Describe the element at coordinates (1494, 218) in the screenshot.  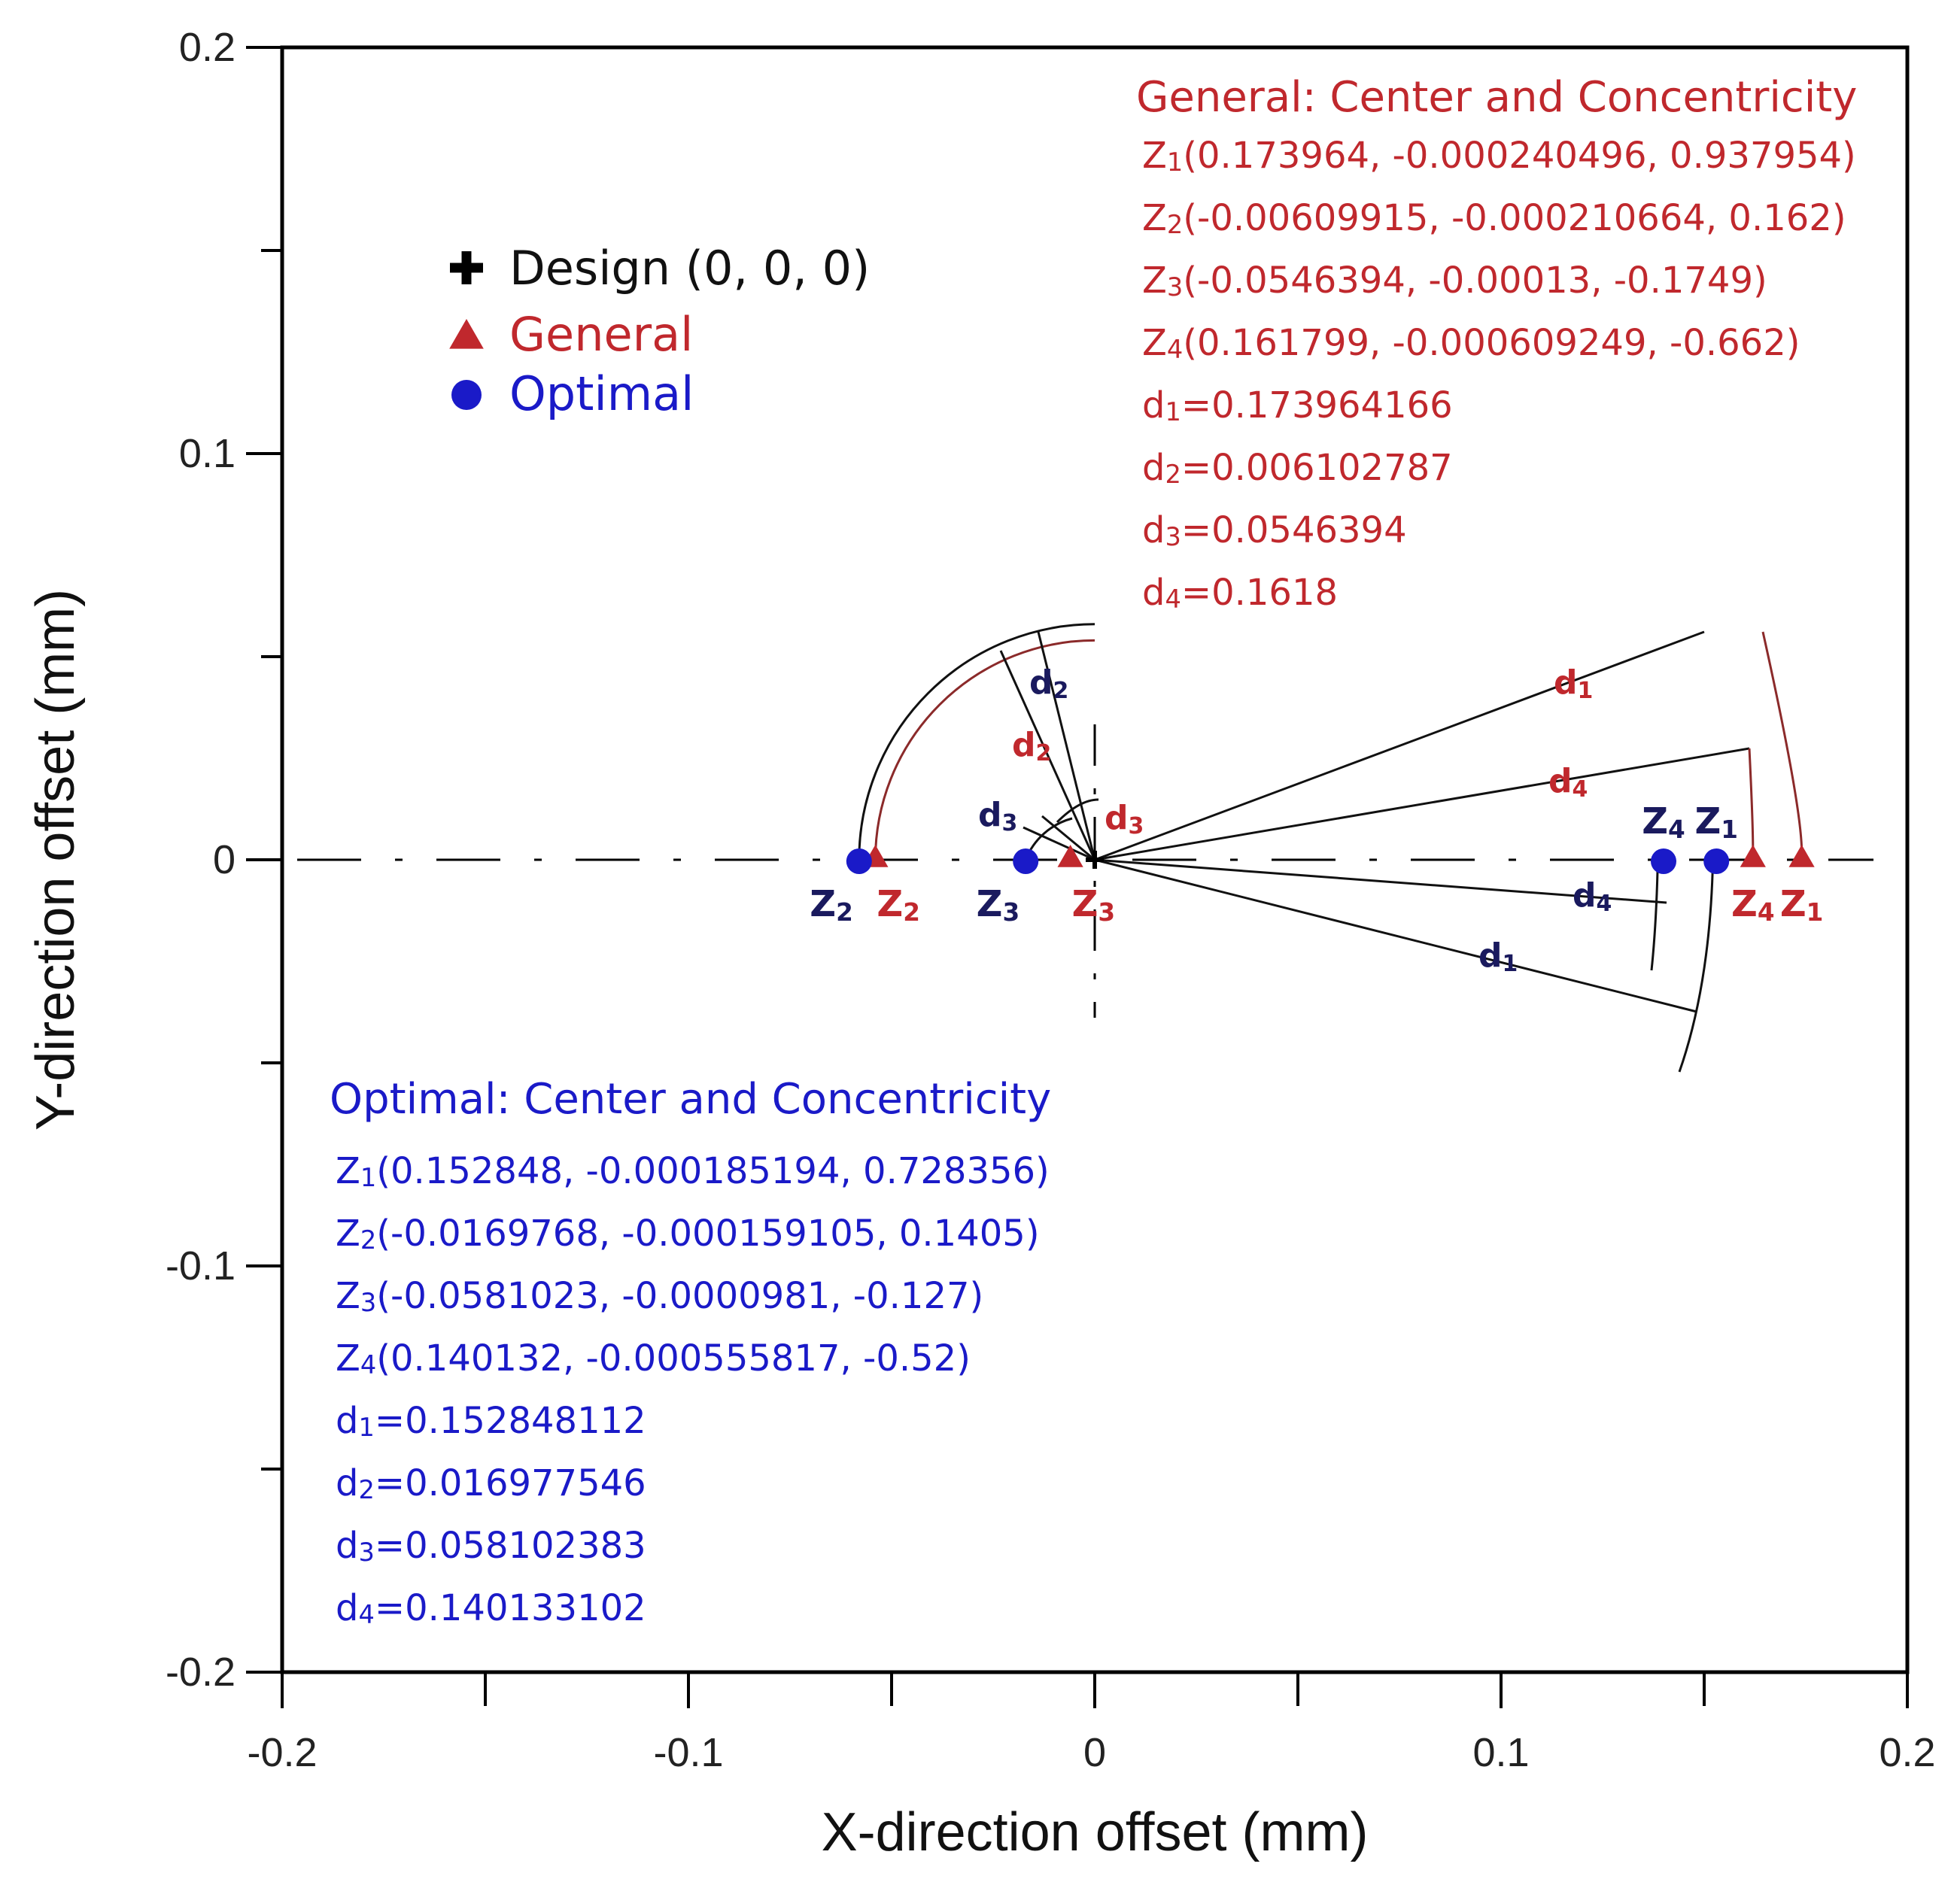
I see `general-annotation-line-2: Z2(-0.00609915, -0.000210664, 0.162)` at that location.